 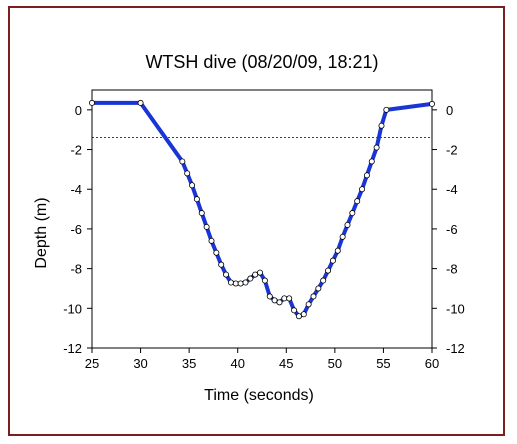 What do you see at coordinates (383, 363) in the screenshot?
I see `x-tick-label: 55` at bounding box center [383, 363].